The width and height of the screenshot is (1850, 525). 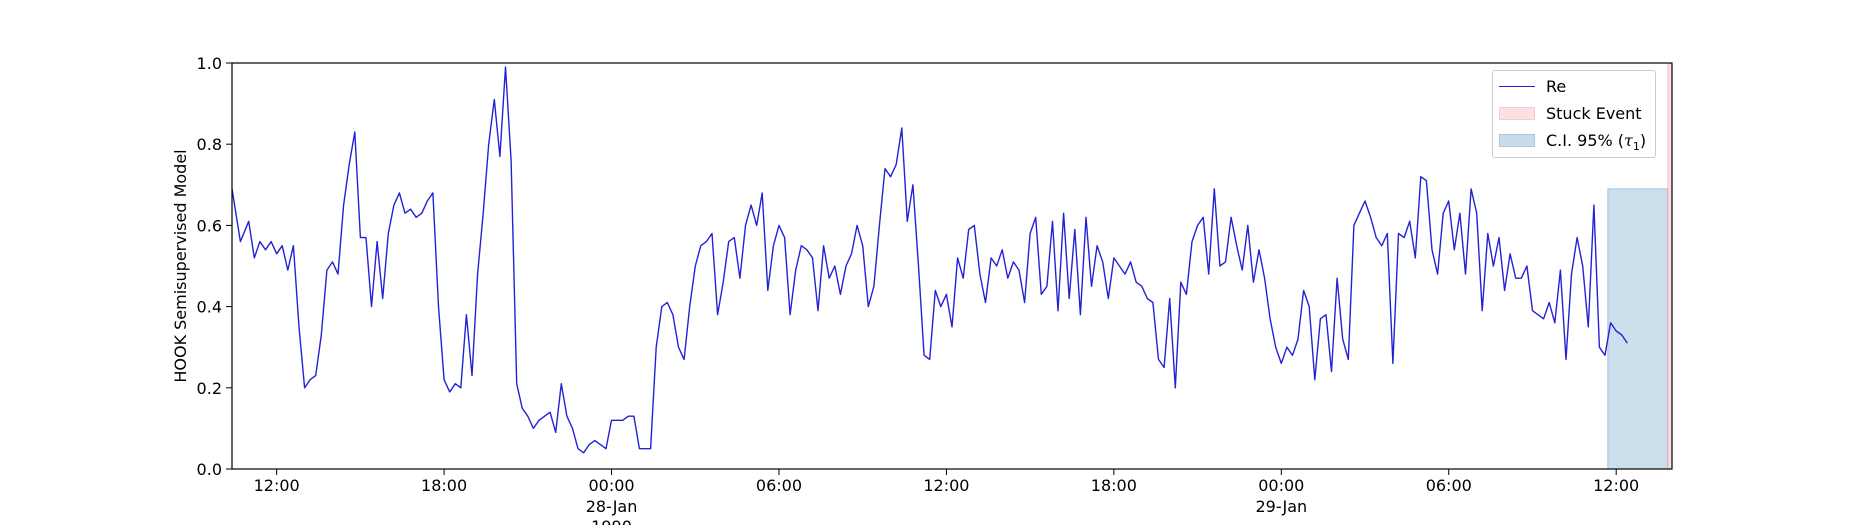 I want to click on y-tick-label: 0.2, so click(x=209, y=388).